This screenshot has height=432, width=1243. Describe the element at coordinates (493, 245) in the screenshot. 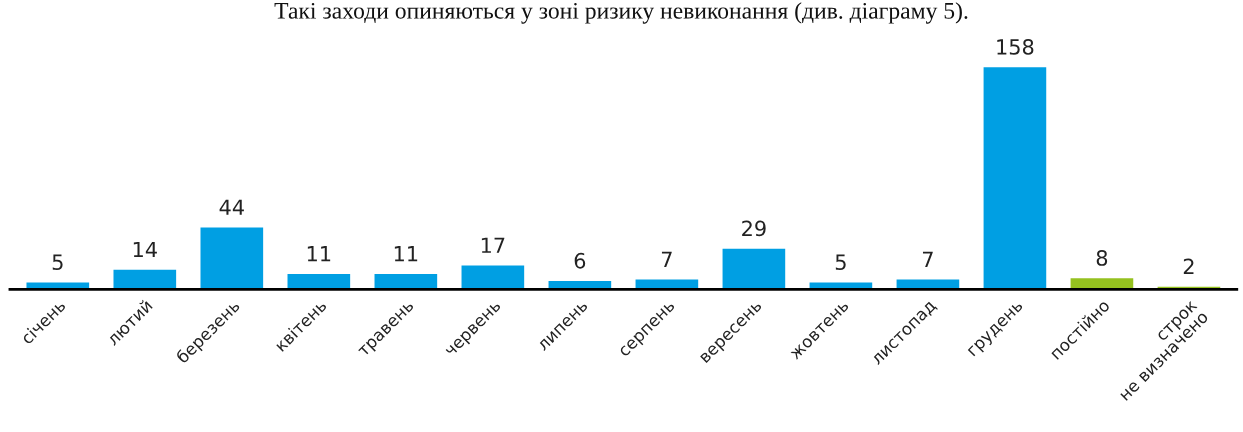

I see `data-label: 17` at that location.